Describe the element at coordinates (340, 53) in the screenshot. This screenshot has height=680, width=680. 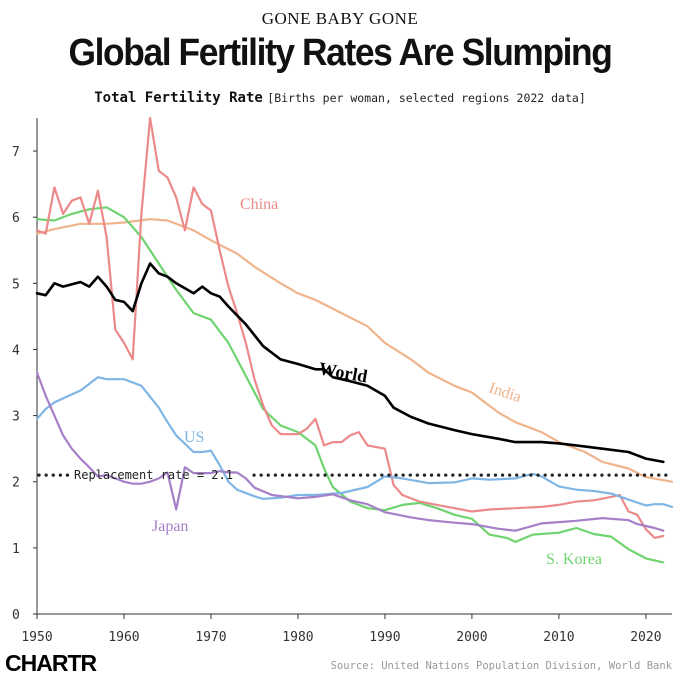
I see `chart-title: Global Fertility Rates Are Slumping` at that location.